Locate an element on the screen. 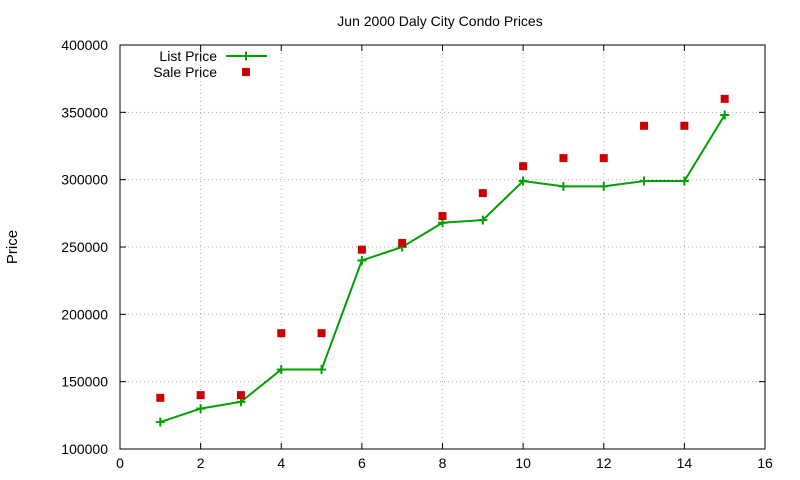 This screenshot has height=480, width=800. x-tick-label: 16 is located at coordinates (765, 463).